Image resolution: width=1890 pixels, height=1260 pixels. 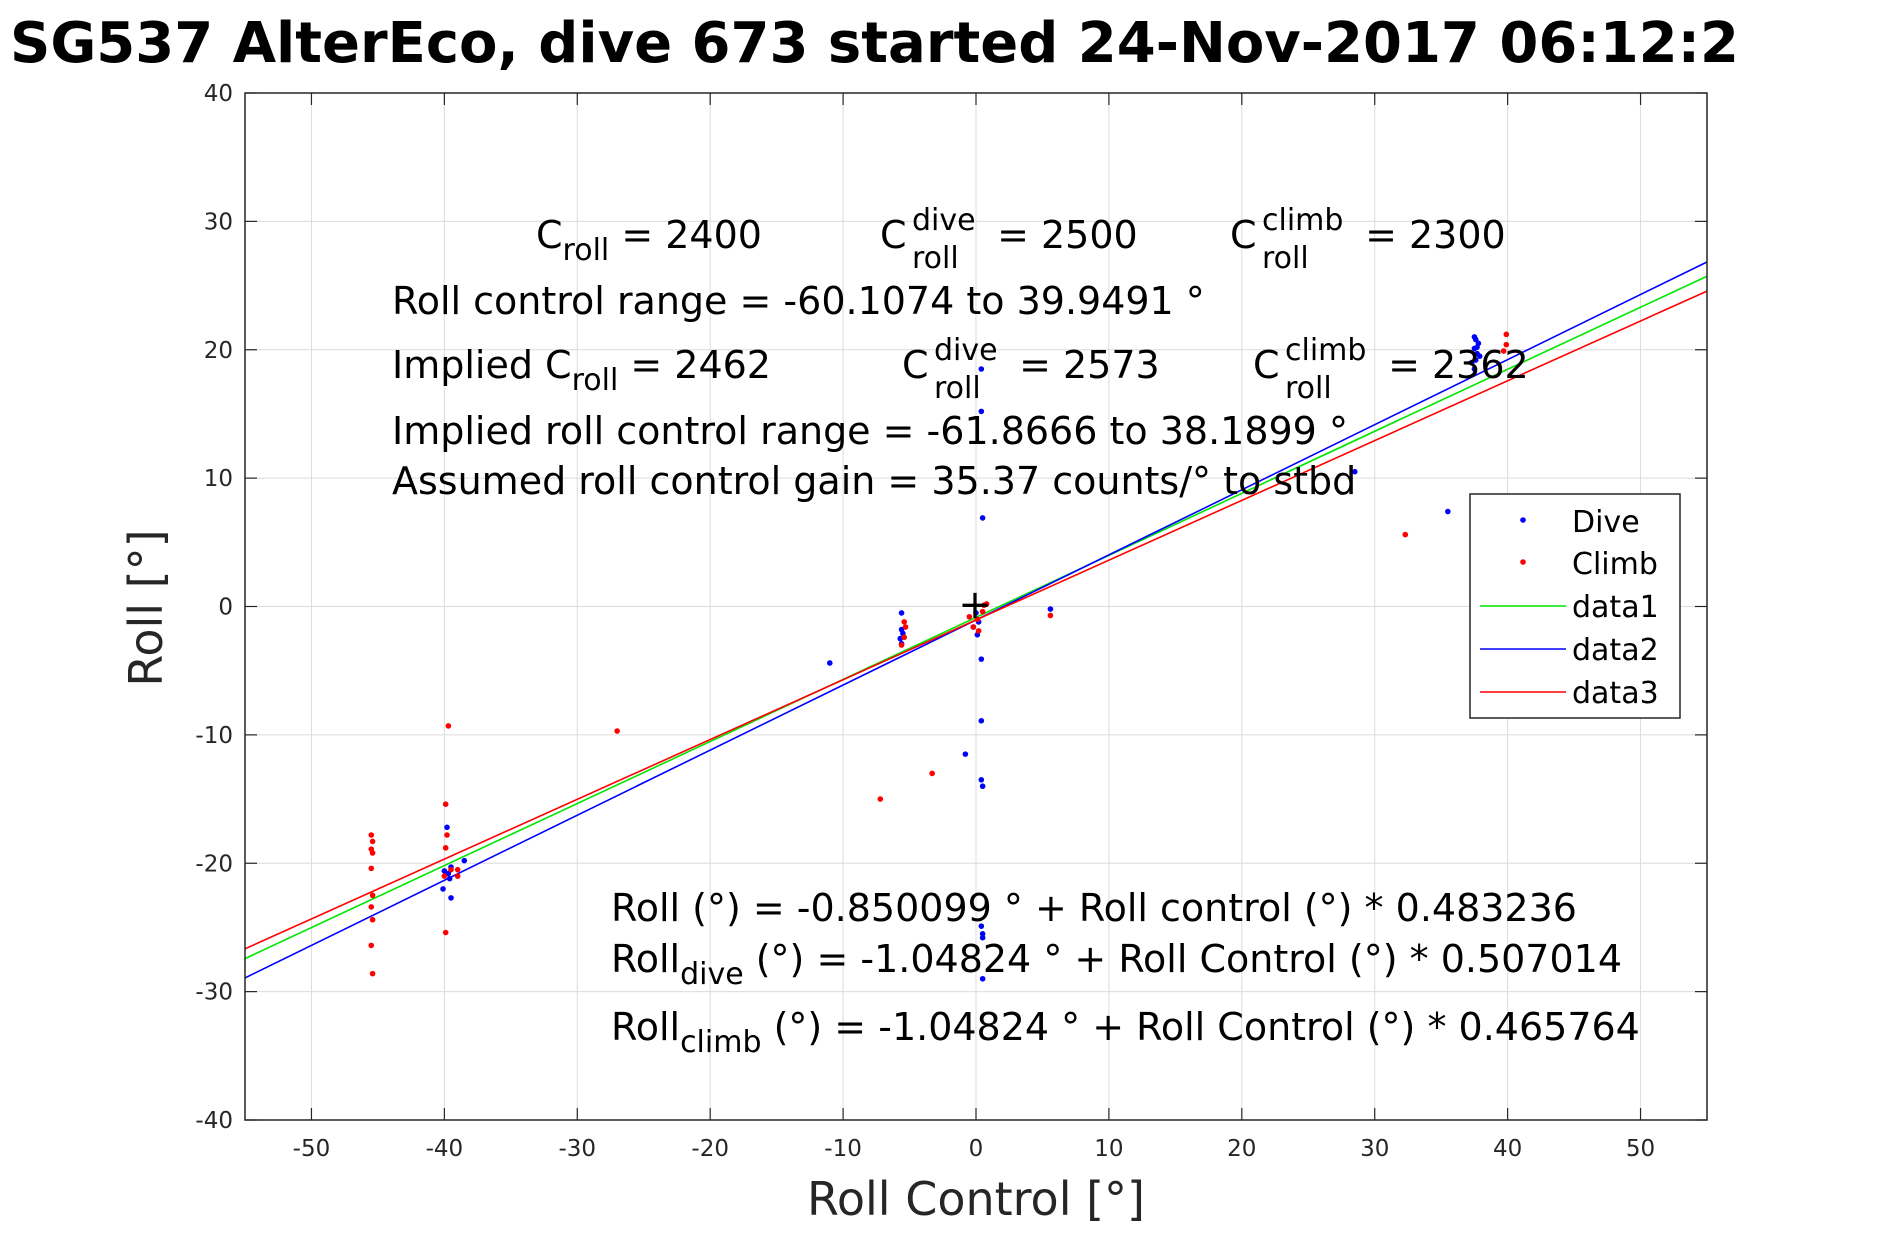 What do you see at coordinates (1615, 650) in the screenshot?
I see `legend-label-data2: data2` at bounding box center [1615, 650].